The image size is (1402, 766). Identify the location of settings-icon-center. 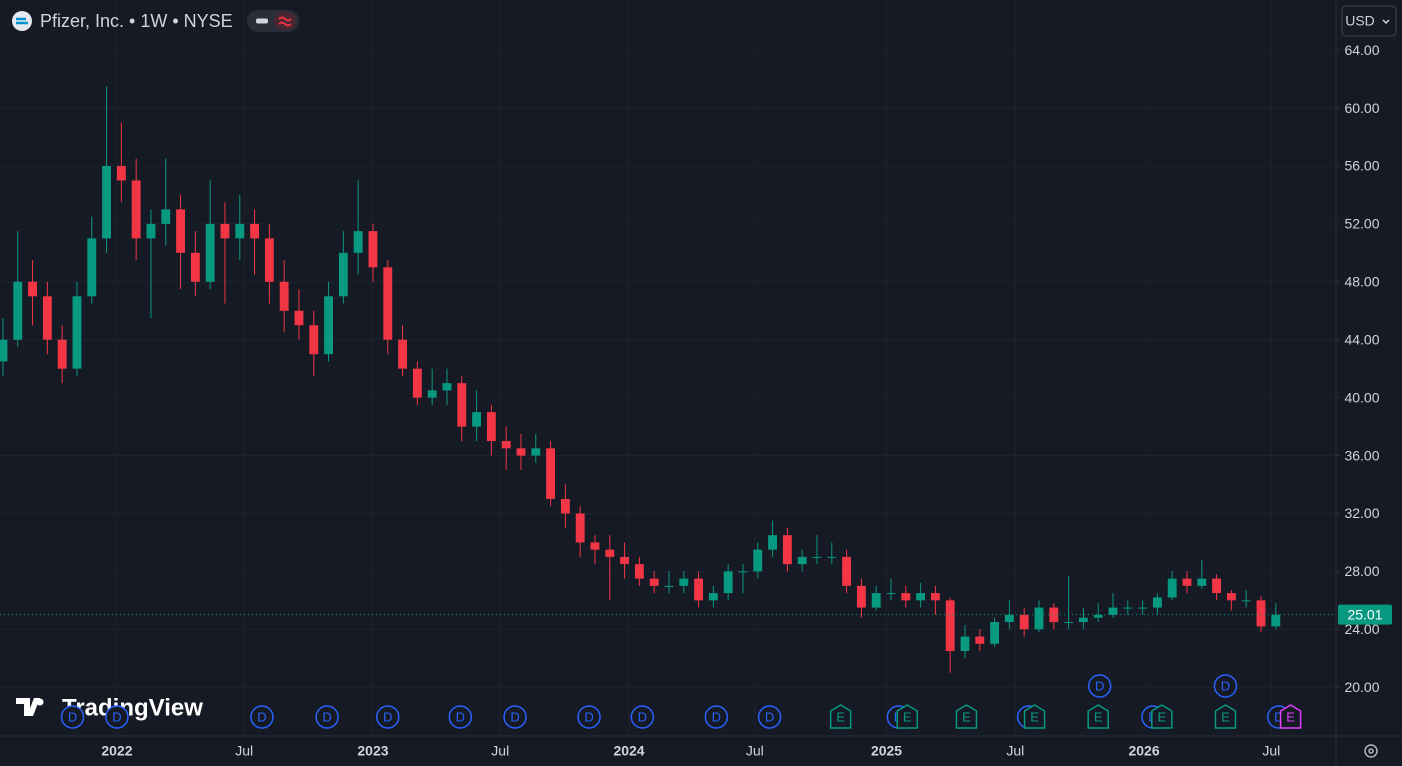
(1371, 751).